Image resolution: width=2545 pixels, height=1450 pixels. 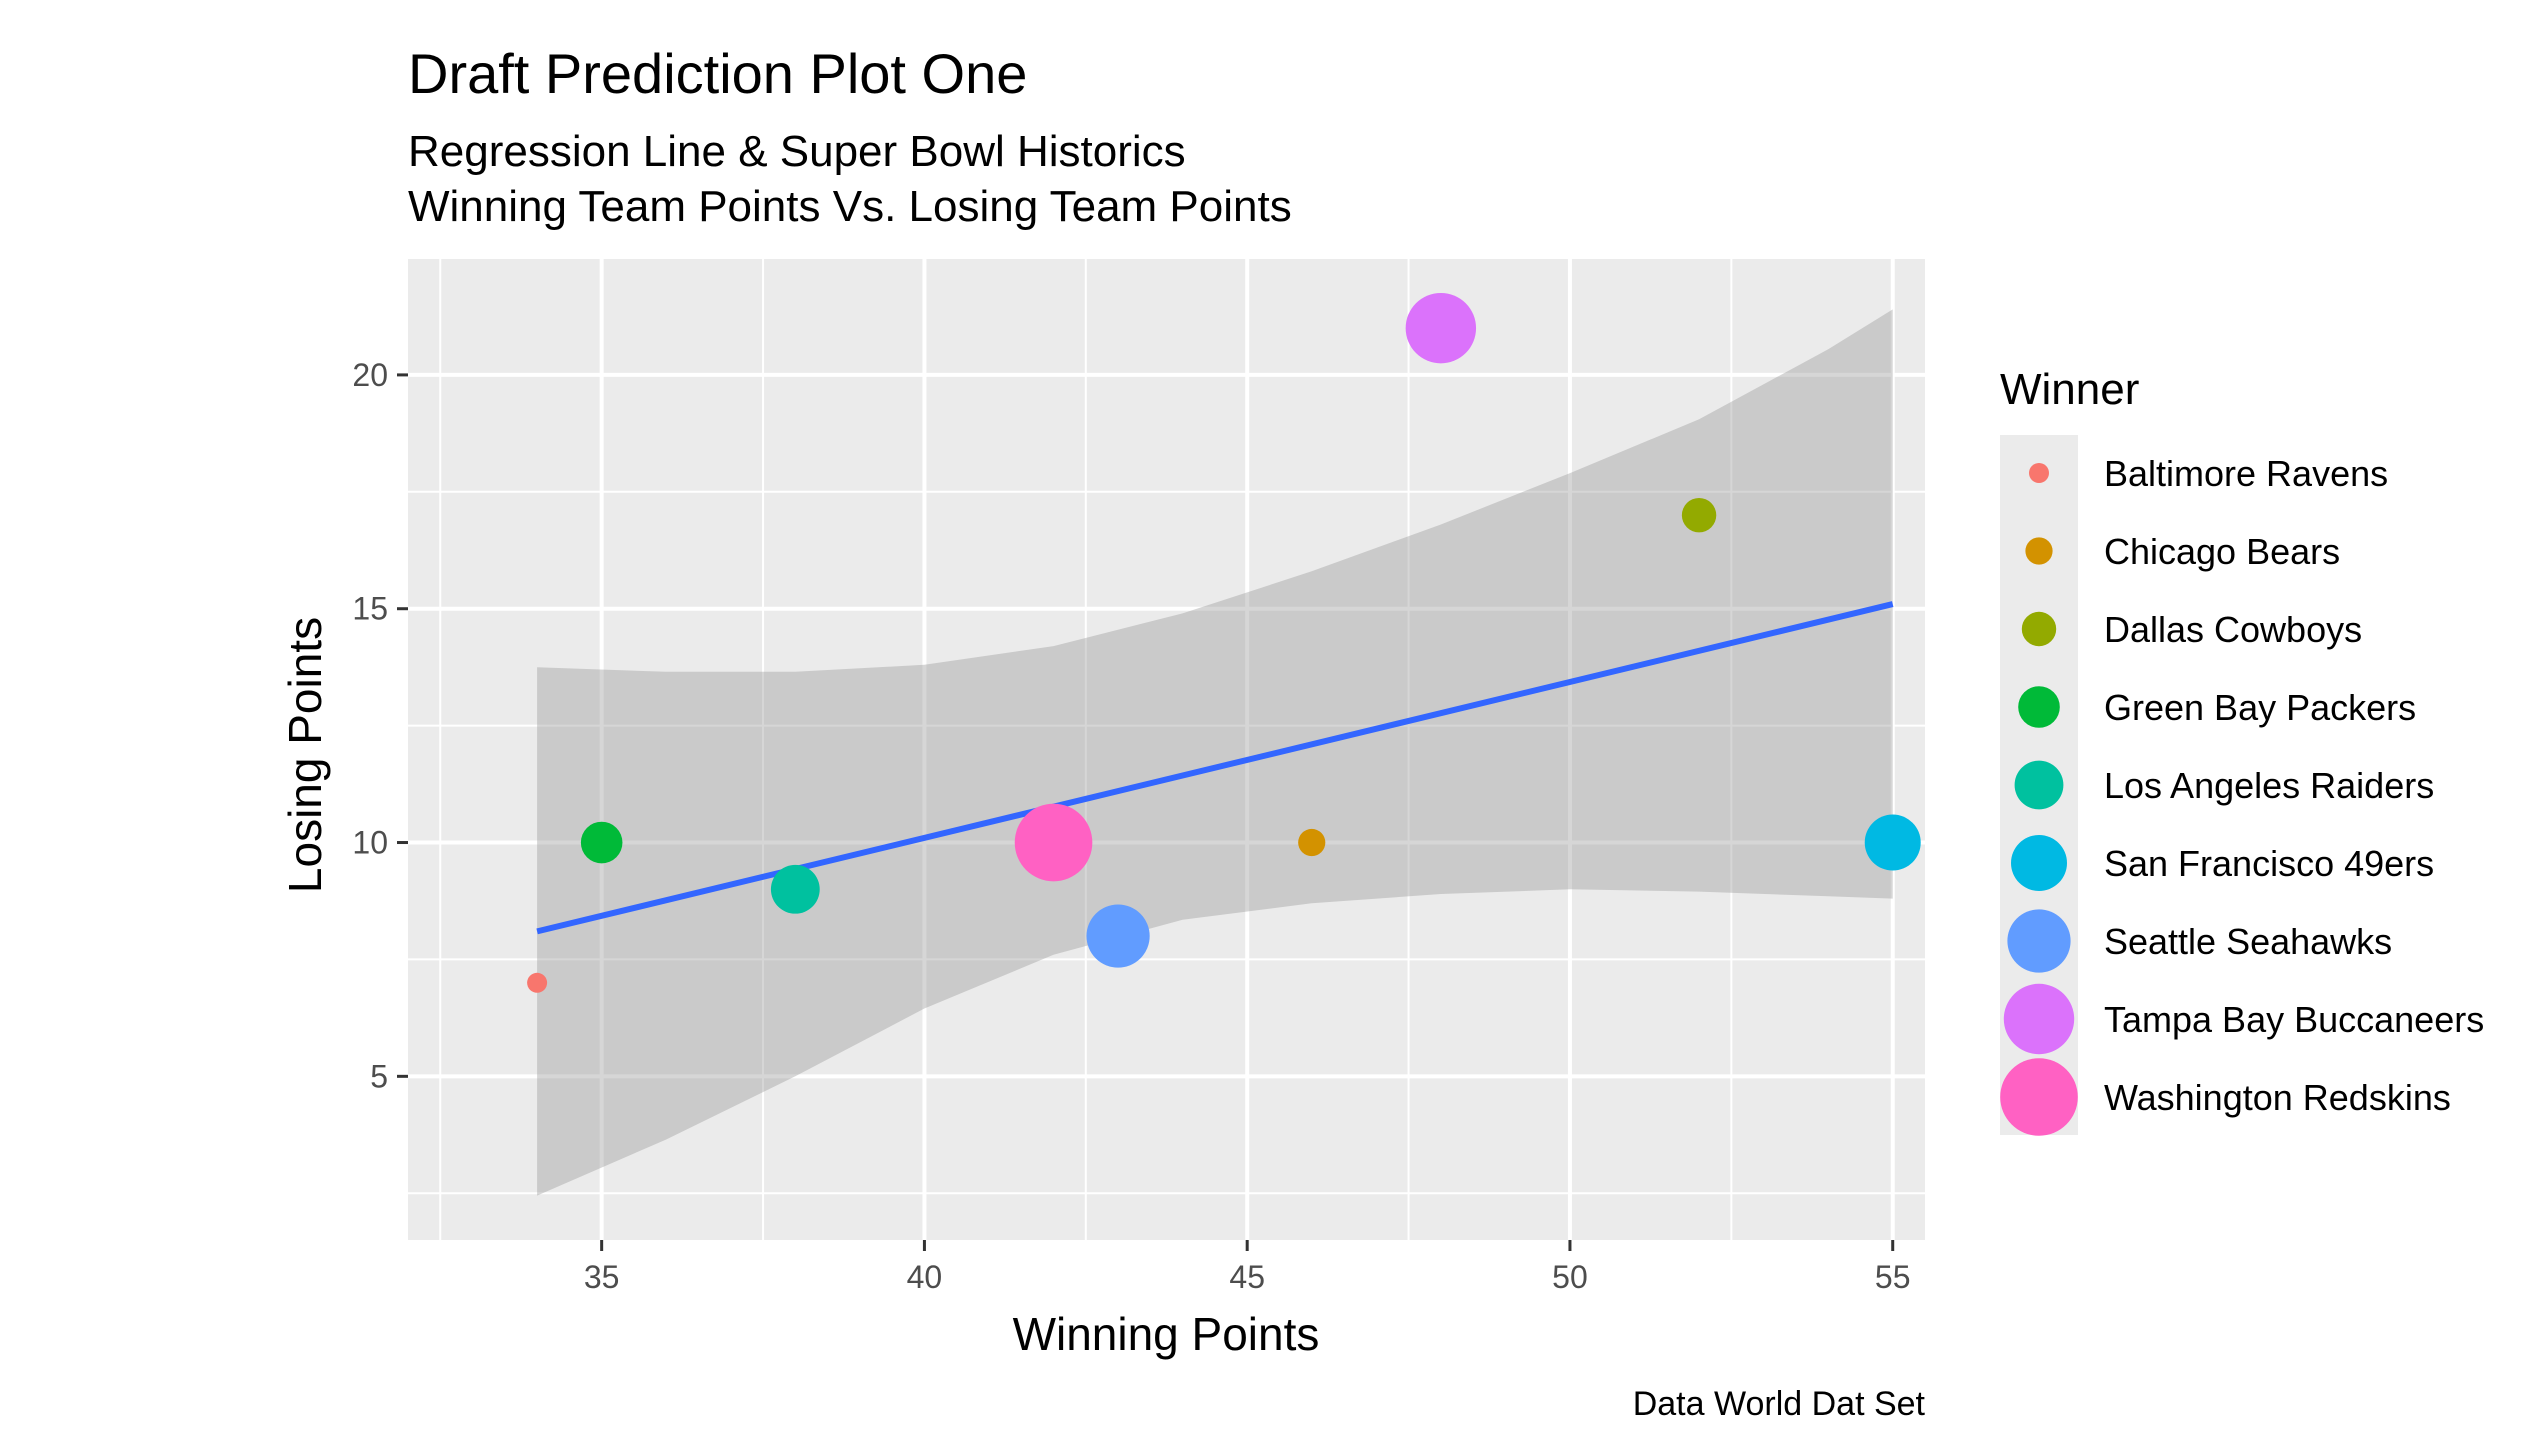 What do you see at coordinates (2269, 863) in the screenshot?
I see `legend-entry-label: San Francisco 49ers` at bounding box center [2269, 863].